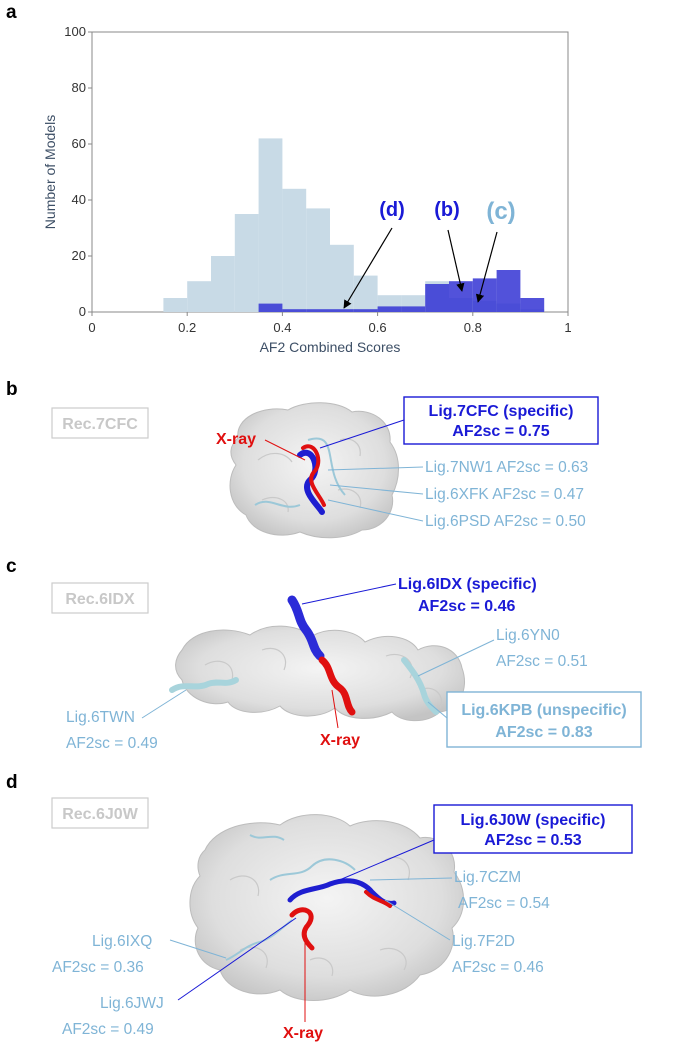  I want to click on leader-7czm, so click(411, 879).